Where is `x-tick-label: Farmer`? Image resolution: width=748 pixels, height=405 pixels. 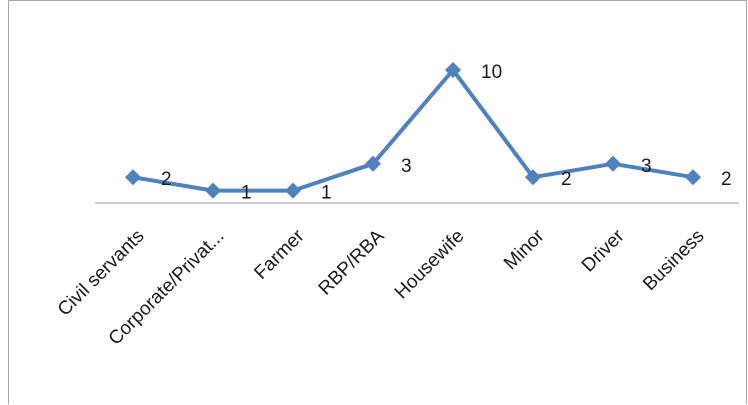
x-tick-label: Farmer is located at coordinates (279, 254).